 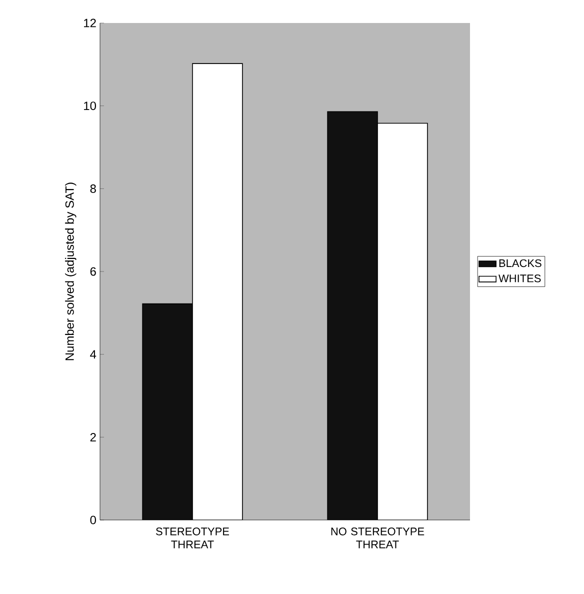 I want to click on y-tick-label: 2, so click(x=93, y=437).